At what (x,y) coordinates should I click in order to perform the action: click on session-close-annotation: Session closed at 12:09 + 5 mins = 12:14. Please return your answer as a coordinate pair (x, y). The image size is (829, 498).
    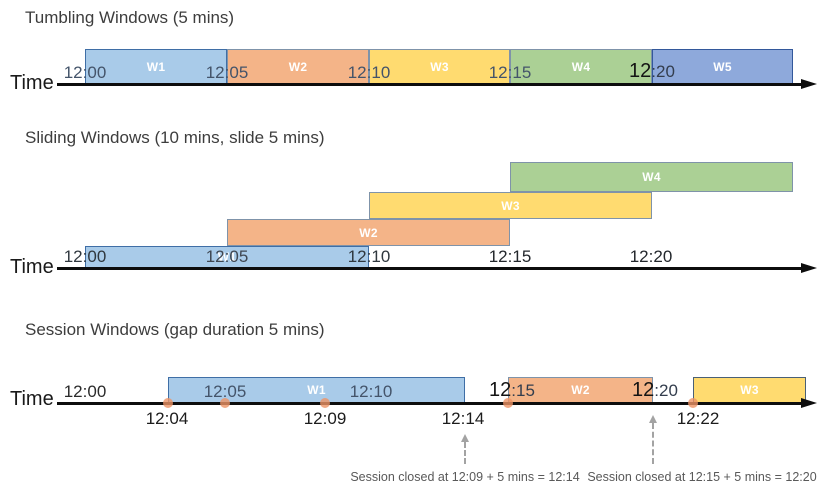
    Looking at the image, I should click on (465, 477).